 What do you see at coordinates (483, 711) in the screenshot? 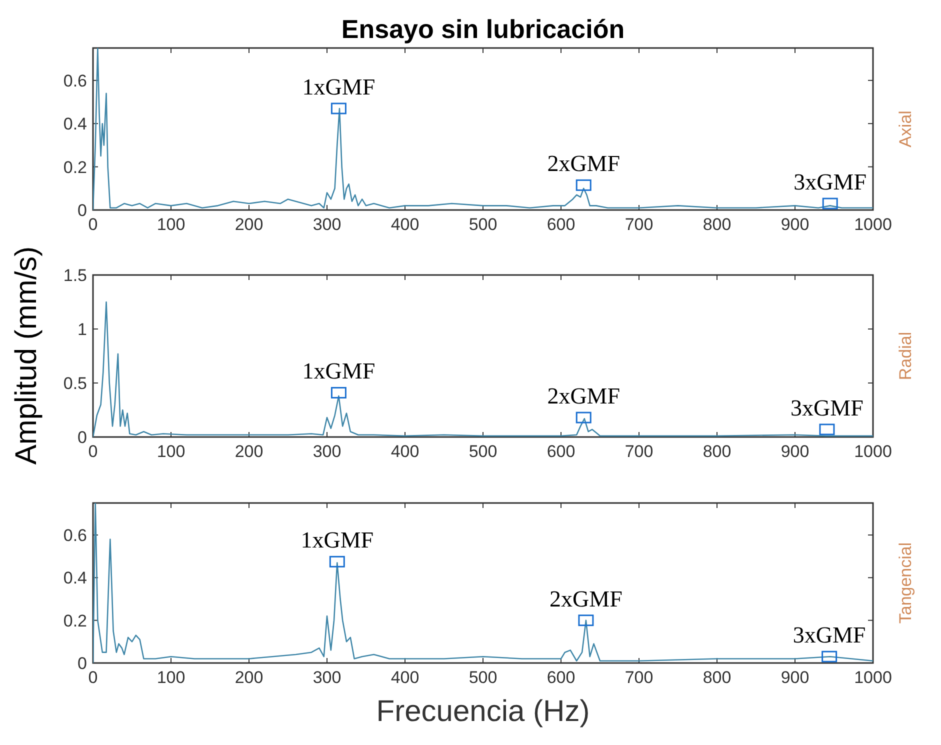
I see `x-axis-title: Frecuencia (Hz)` at bounding box center [483, 711].